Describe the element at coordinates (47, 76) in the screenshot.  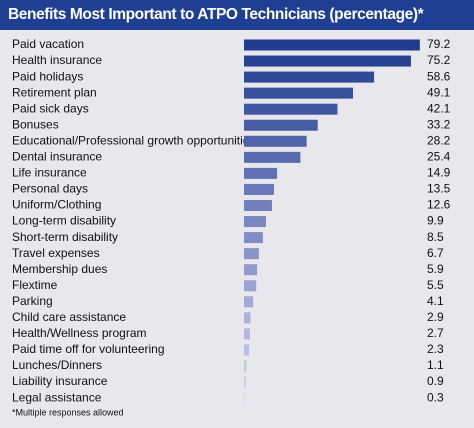
I see `category-label: Paid holidays` at that location.